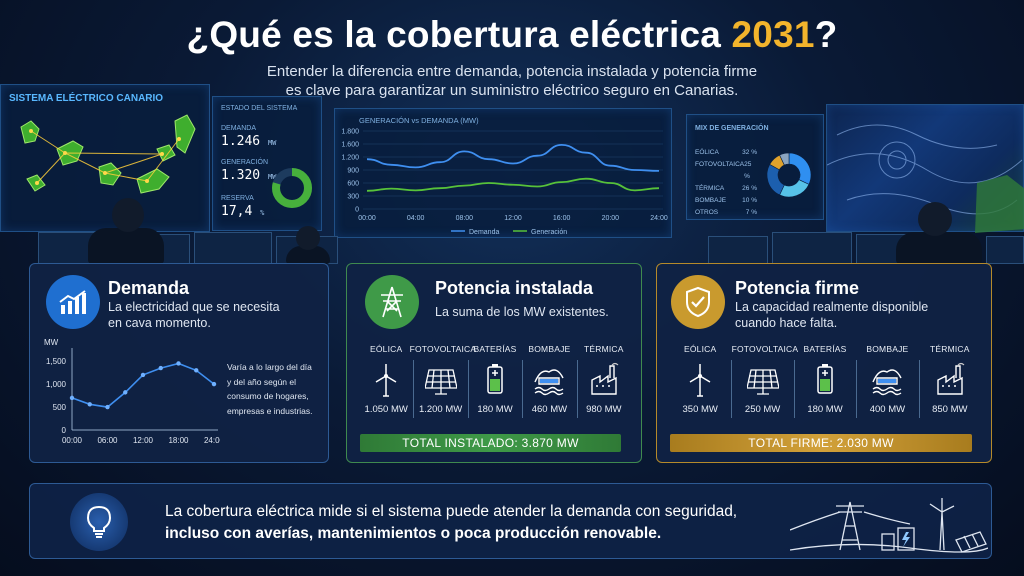 Image resolution: width=1024 pixels, height=576 pixels. Describe the element at coordinates (60, 407) in the screenshot. I see `demand-y-tick: 500` at that location.